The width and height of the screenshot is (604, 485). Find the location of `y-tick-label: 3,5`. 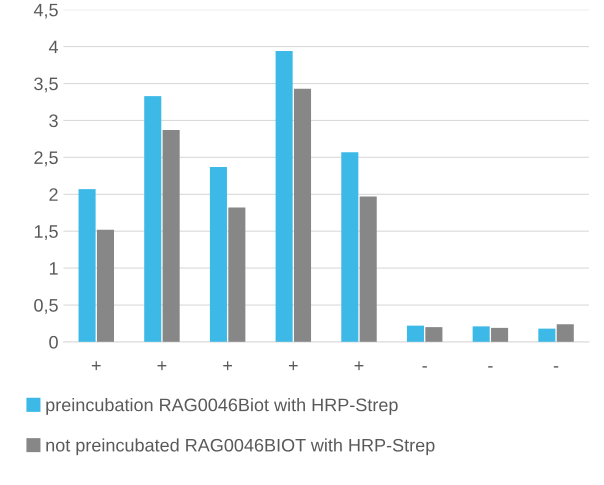

y-tick-label: 3,5 is located at coordinates (46, 84).